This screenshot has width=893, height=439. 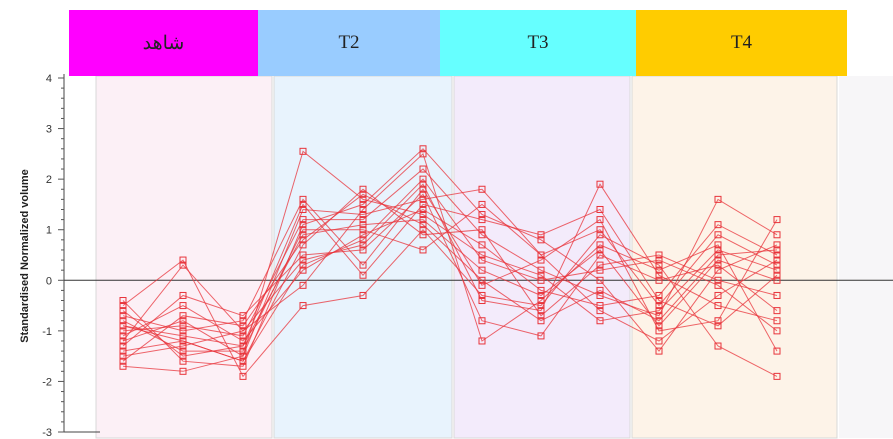 What do you see at coordinates (47, 382) in the screenshot?
I see `y-tick-label: -2` at bounding box center [47, 382].